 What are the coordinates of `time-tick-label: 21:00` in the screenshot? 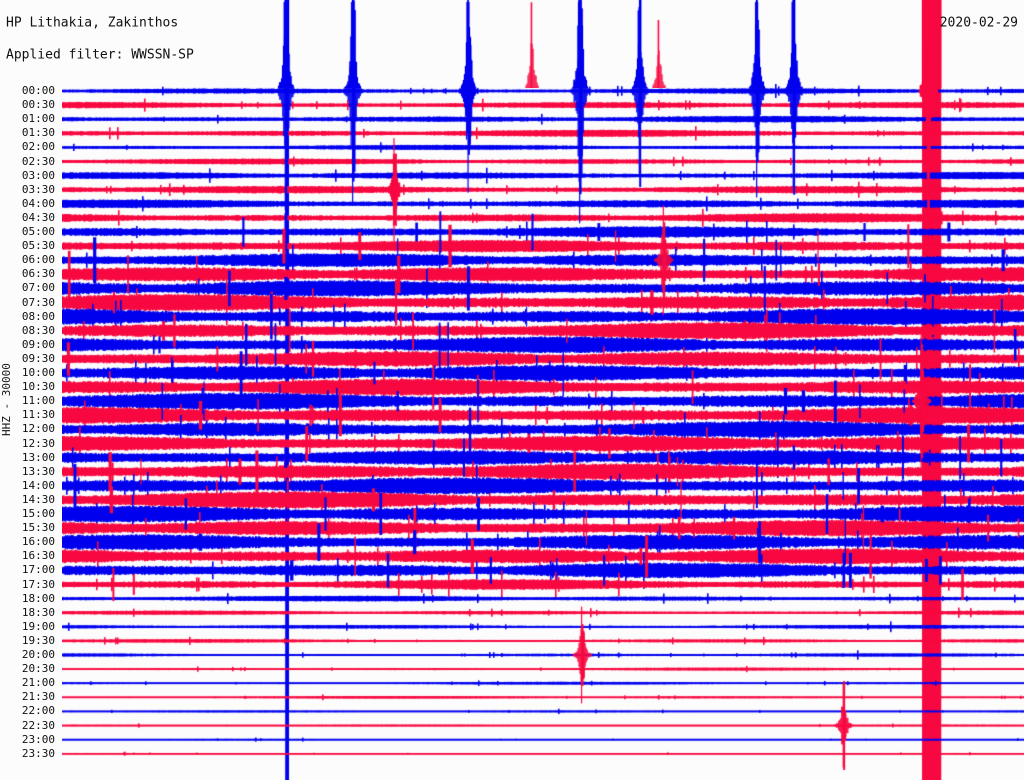 It's located at (38, 683).